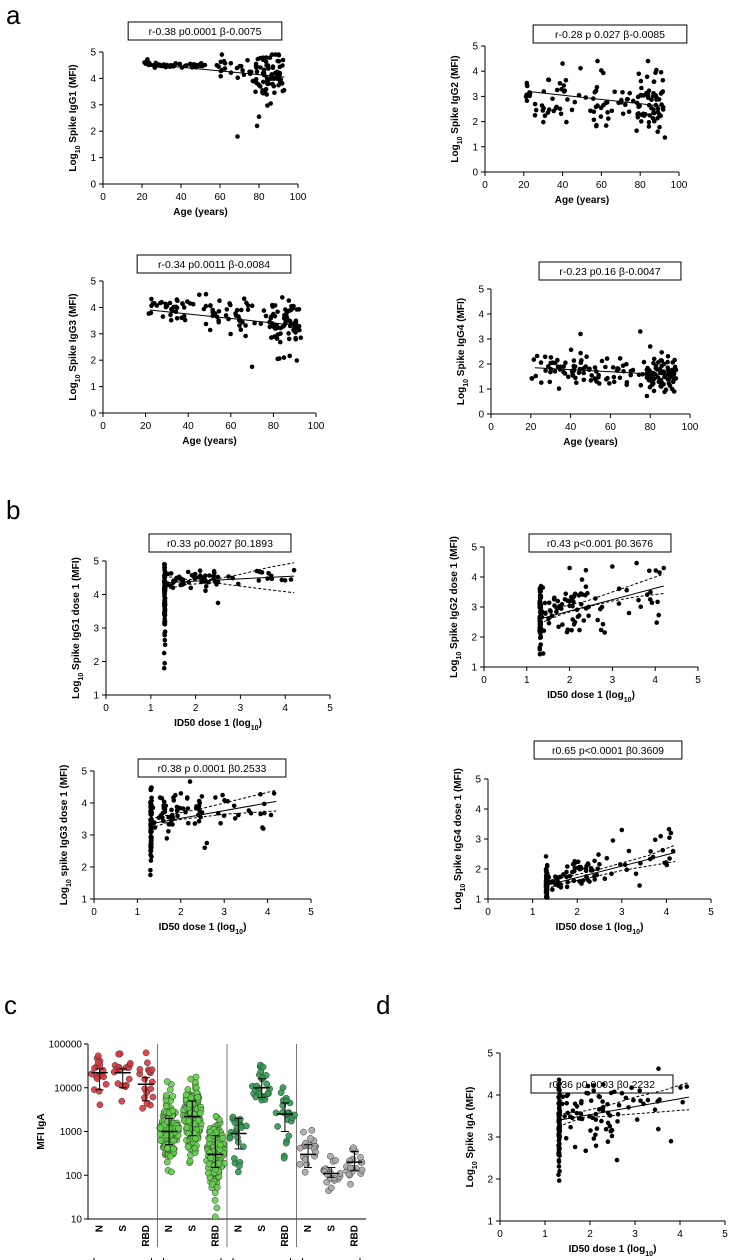  What do you see at coordinates (490, 1222) in the screenshot?
I see `y-tick-label: 1` at bounding box center [490, 1222].